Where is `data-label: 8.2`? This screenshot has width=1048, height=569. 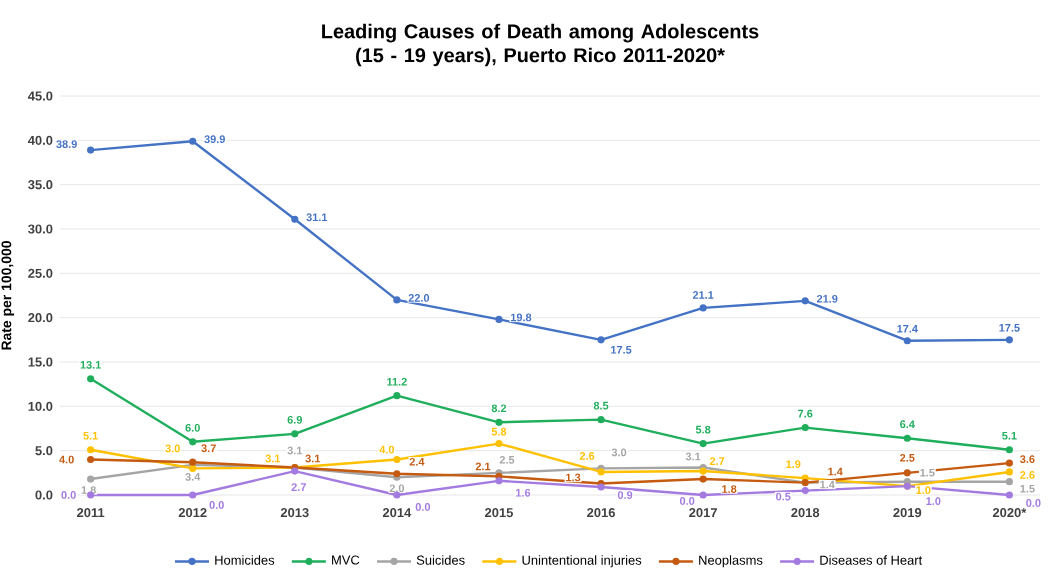 data-label: 8.2 is located at coordinates (499, 408).